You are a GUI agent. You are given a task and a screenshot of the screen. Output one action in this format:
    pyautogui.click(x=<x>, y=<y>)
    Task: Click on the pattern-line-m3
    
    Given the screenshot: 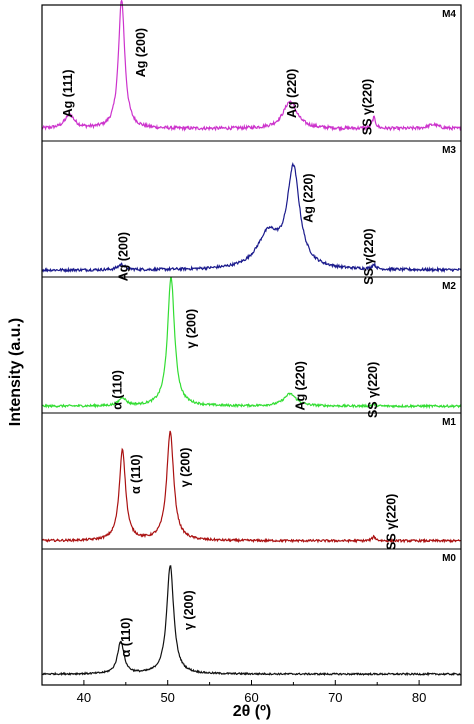 What is the action you would take?
    pyautogui.click(x=251, y=218)
    